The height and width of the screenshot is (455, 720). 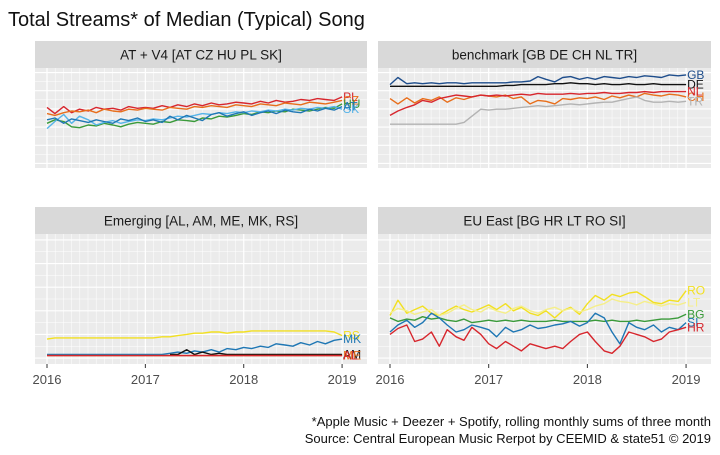 I want to click on series-line-rs, so click(x=194, y=335).